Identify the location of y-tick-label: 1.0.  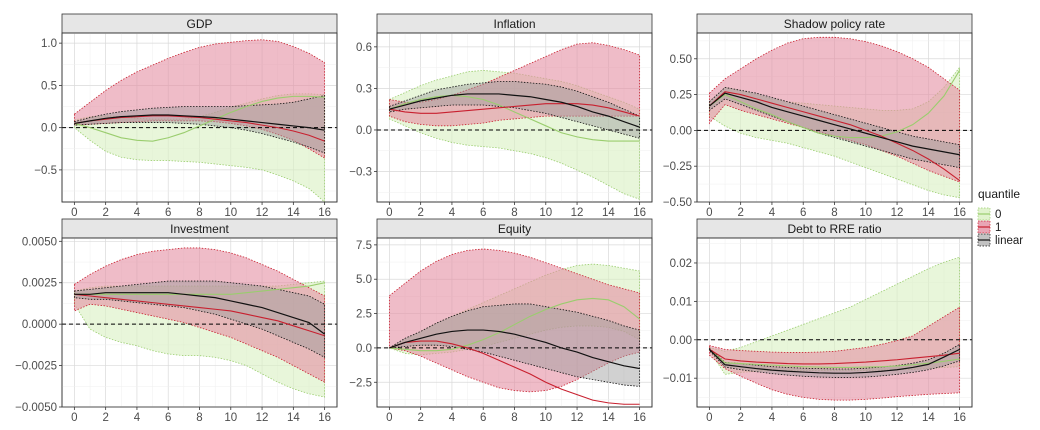
(49, 44).